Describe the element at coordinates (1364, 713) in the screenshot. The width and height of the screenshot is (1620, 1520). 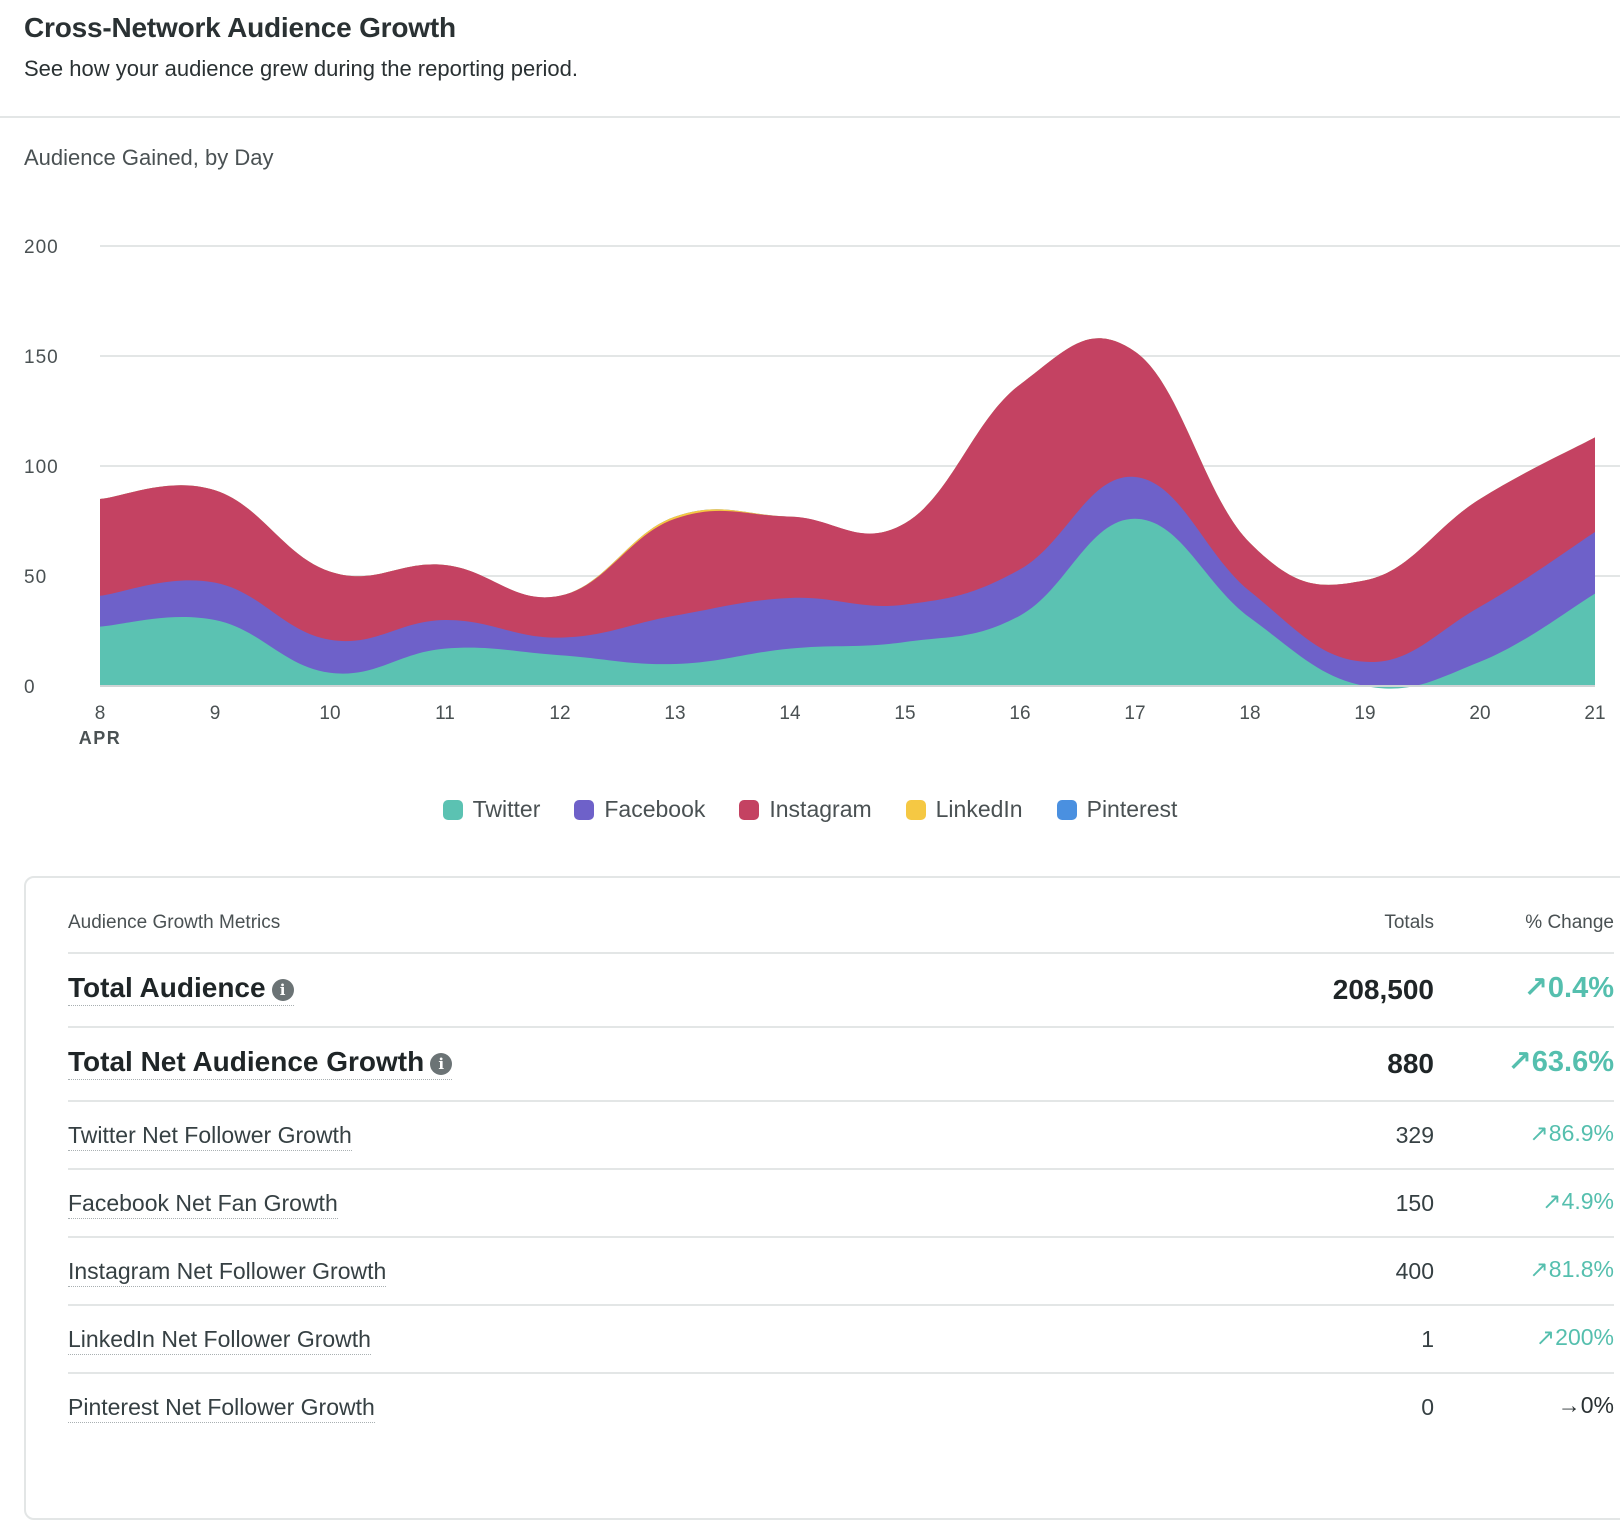
I see `x-tick-label-19: 19` at that location.